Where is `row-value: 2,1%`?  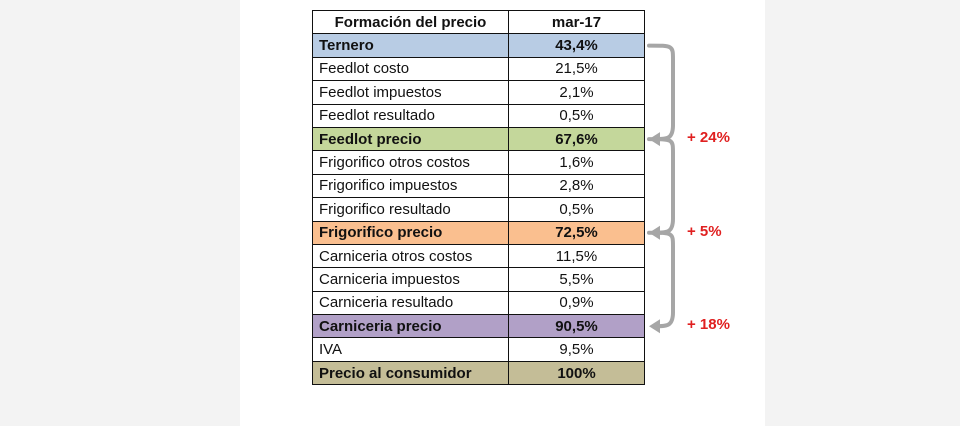 row-value: 2,1% is located at coordinates (576, 92).